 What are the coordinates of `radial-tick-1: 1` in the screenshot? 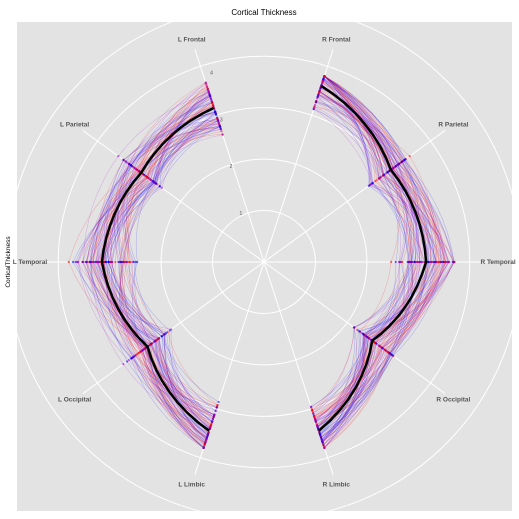 It's located at (240, 214).